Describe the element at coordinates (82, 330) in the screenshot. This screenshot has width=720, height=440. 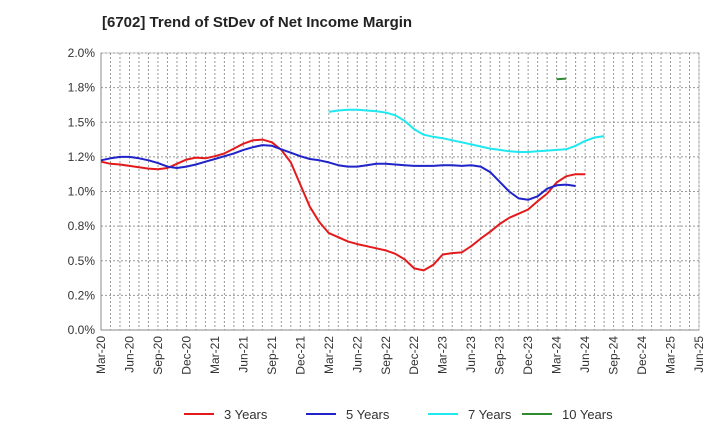
I see `y-tick-label: 0.0%` at that location.